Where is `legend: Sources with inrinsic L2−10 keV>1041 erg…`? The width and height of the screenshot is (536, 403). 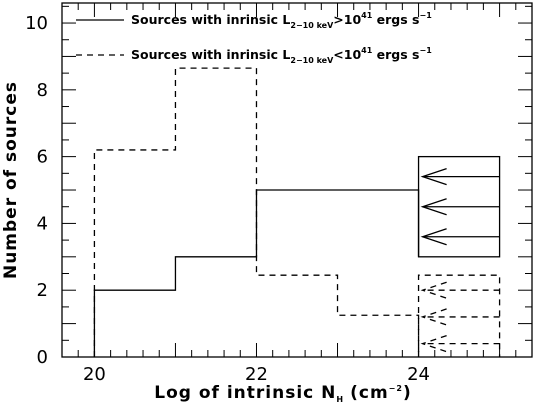
legend: Sources with inrinsic L2−10 keV>1041 erg… is located at coordinates (254, 38).